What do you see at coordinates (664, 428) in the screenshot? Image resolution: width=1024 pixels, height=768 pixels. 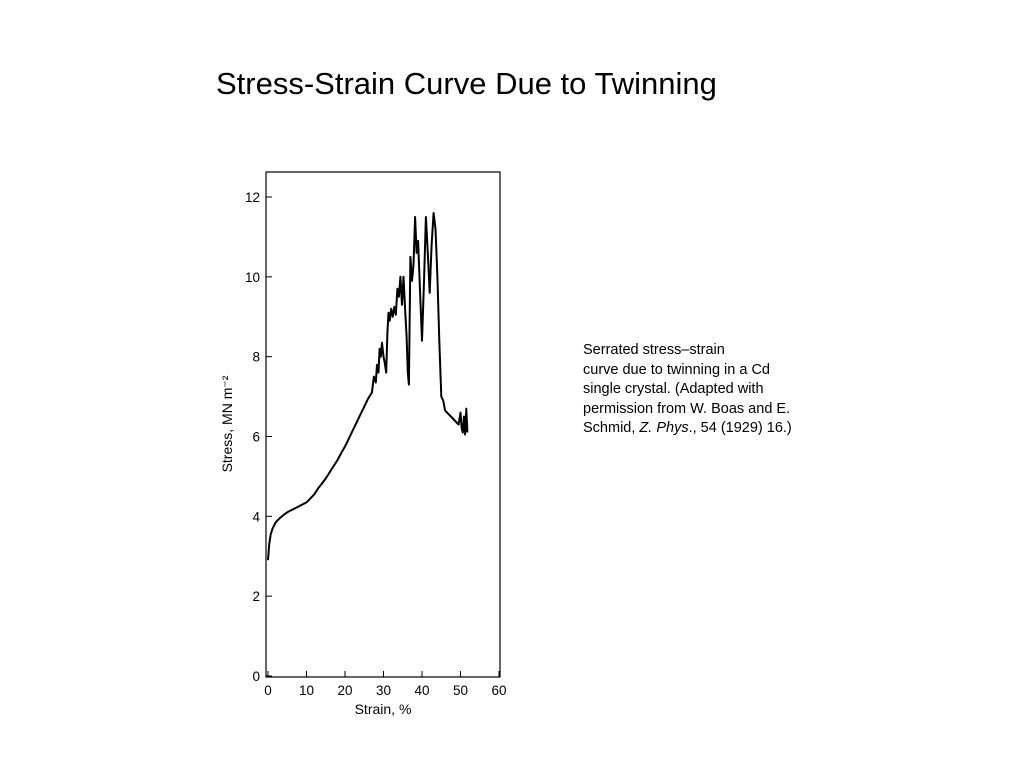 I see `journal-name: Z. Phys` at bounding box center [664, 428].